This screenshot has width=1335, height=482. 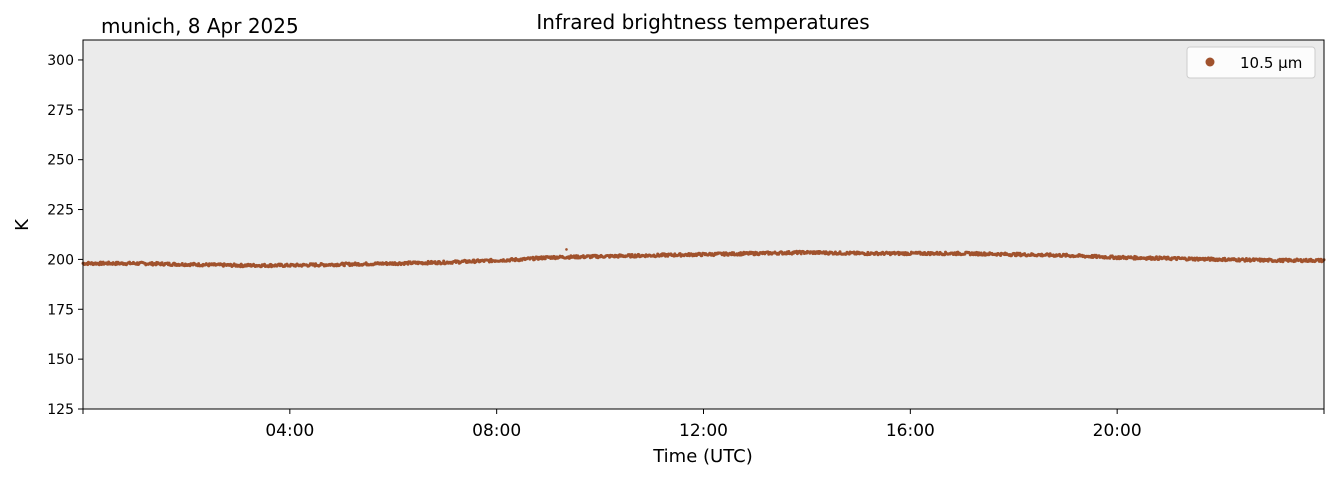 What do you see at coordinates (60, 410) in the screenshot?
I see `y-tick-label: 125` at bounding box center [60, 410].